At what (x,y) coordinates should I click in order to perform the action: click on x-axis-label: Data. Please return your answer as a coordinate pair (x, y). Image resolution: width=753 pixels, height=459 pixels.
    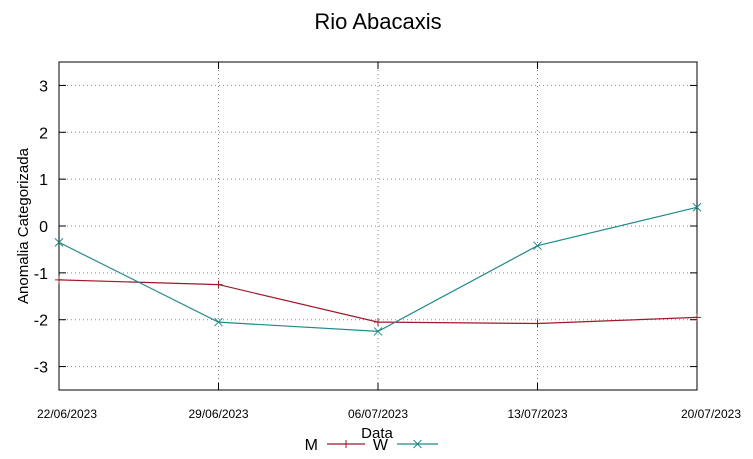
    Looking at the image, I should click on (377, 433).